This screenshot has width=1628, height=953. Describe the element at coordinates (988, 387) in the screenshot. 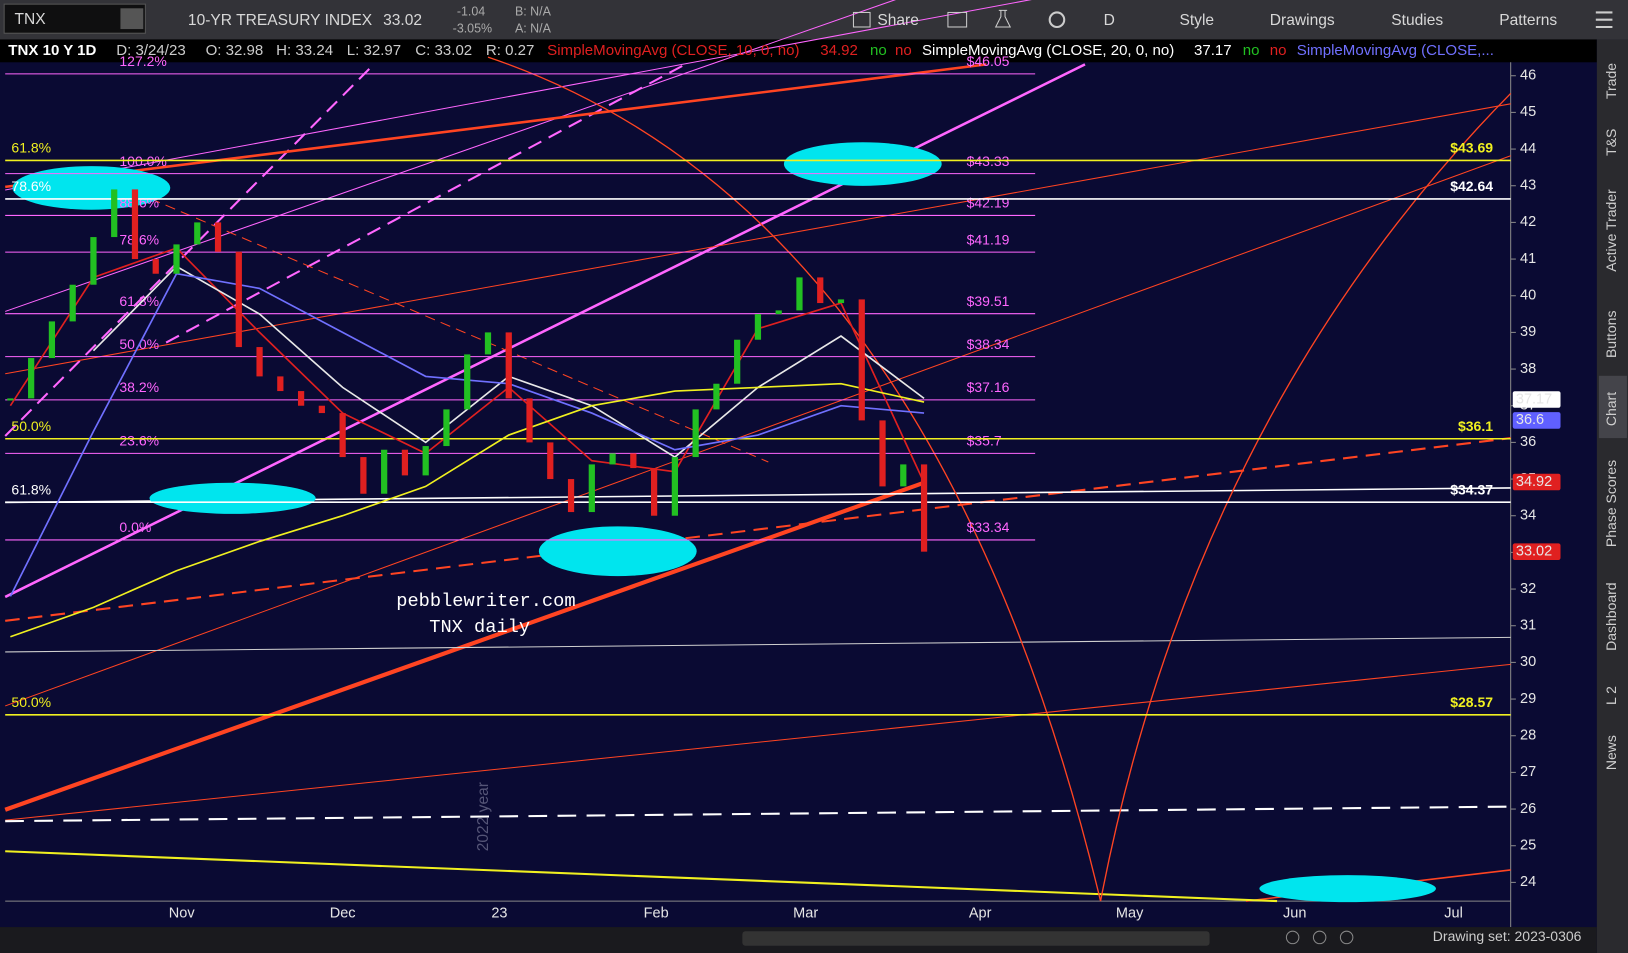

I see `fib-price-label: $37.16` at that location.